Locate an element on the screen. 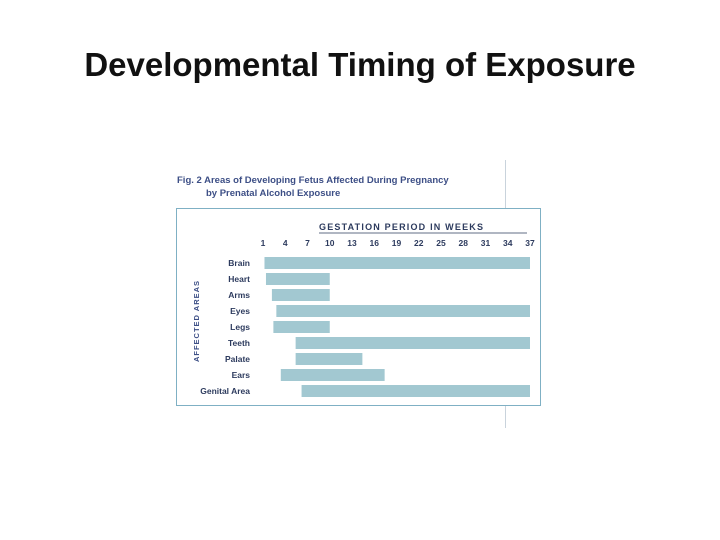 The image size is (720, 540). bar-arms is located at coordinates (300, 295).